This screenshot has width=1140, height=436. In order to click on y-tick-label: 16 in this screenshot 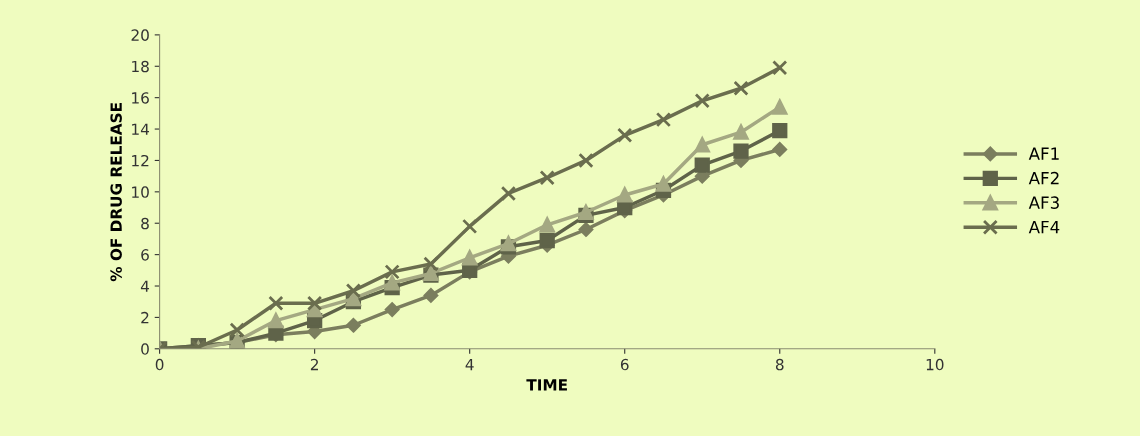, I will do `click(140, 98)`.